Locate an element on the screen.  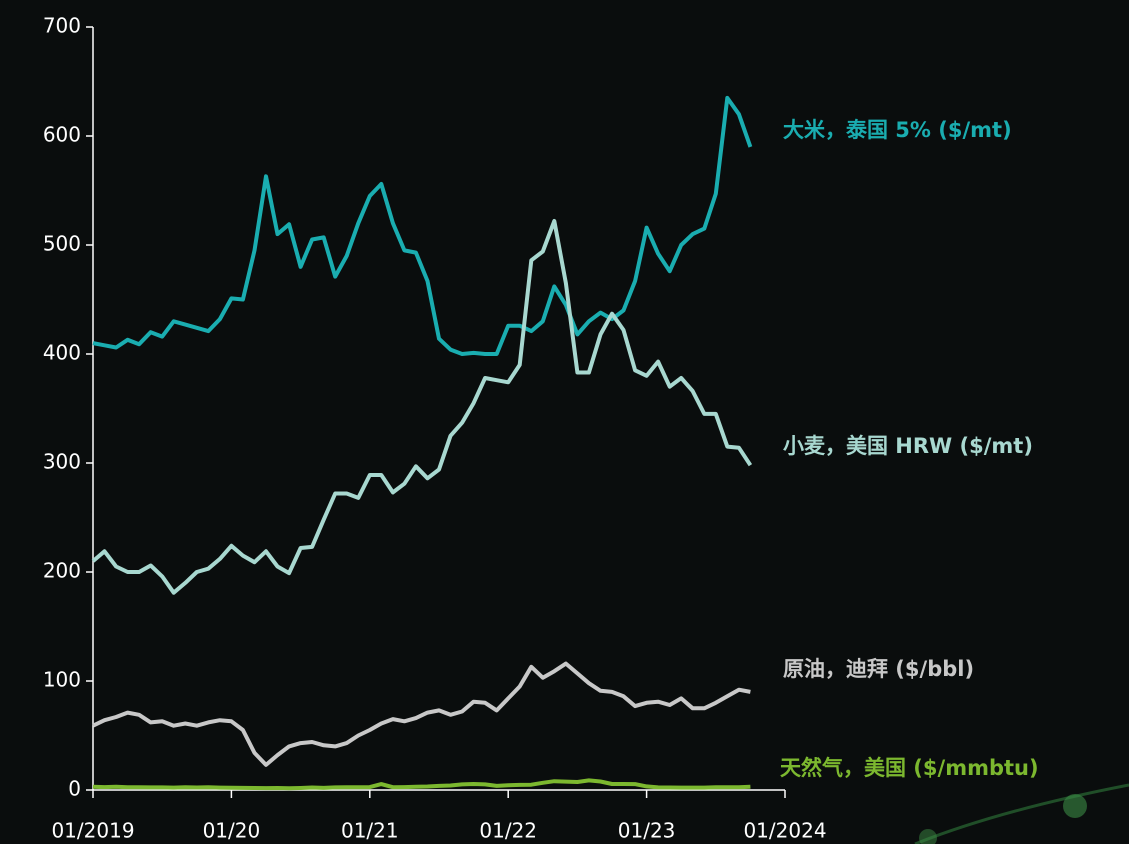
y-tick-label: 700 is located at coordinates (62, 26).